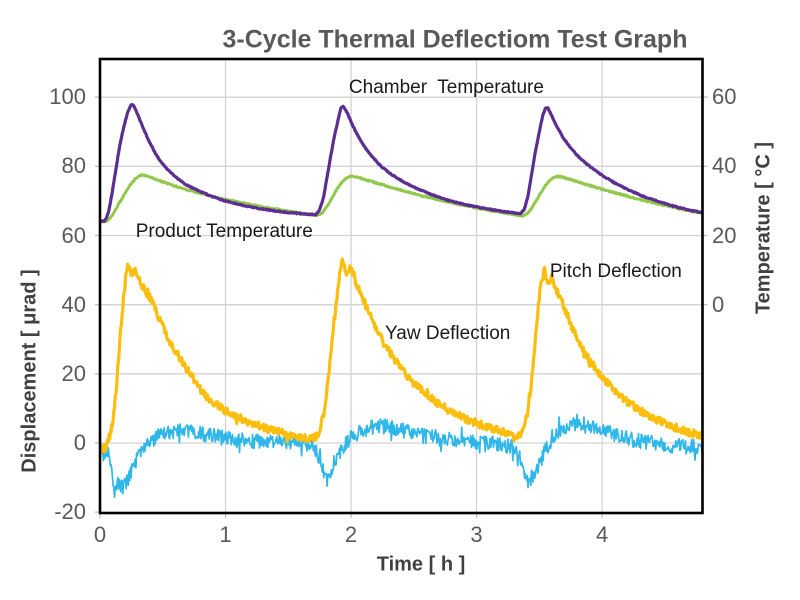 The width and height of the screenshot is (800, 600). Describe the element at coordinates (100, 534) in the screenshot. I see `x-tick-label: 0` at that location.